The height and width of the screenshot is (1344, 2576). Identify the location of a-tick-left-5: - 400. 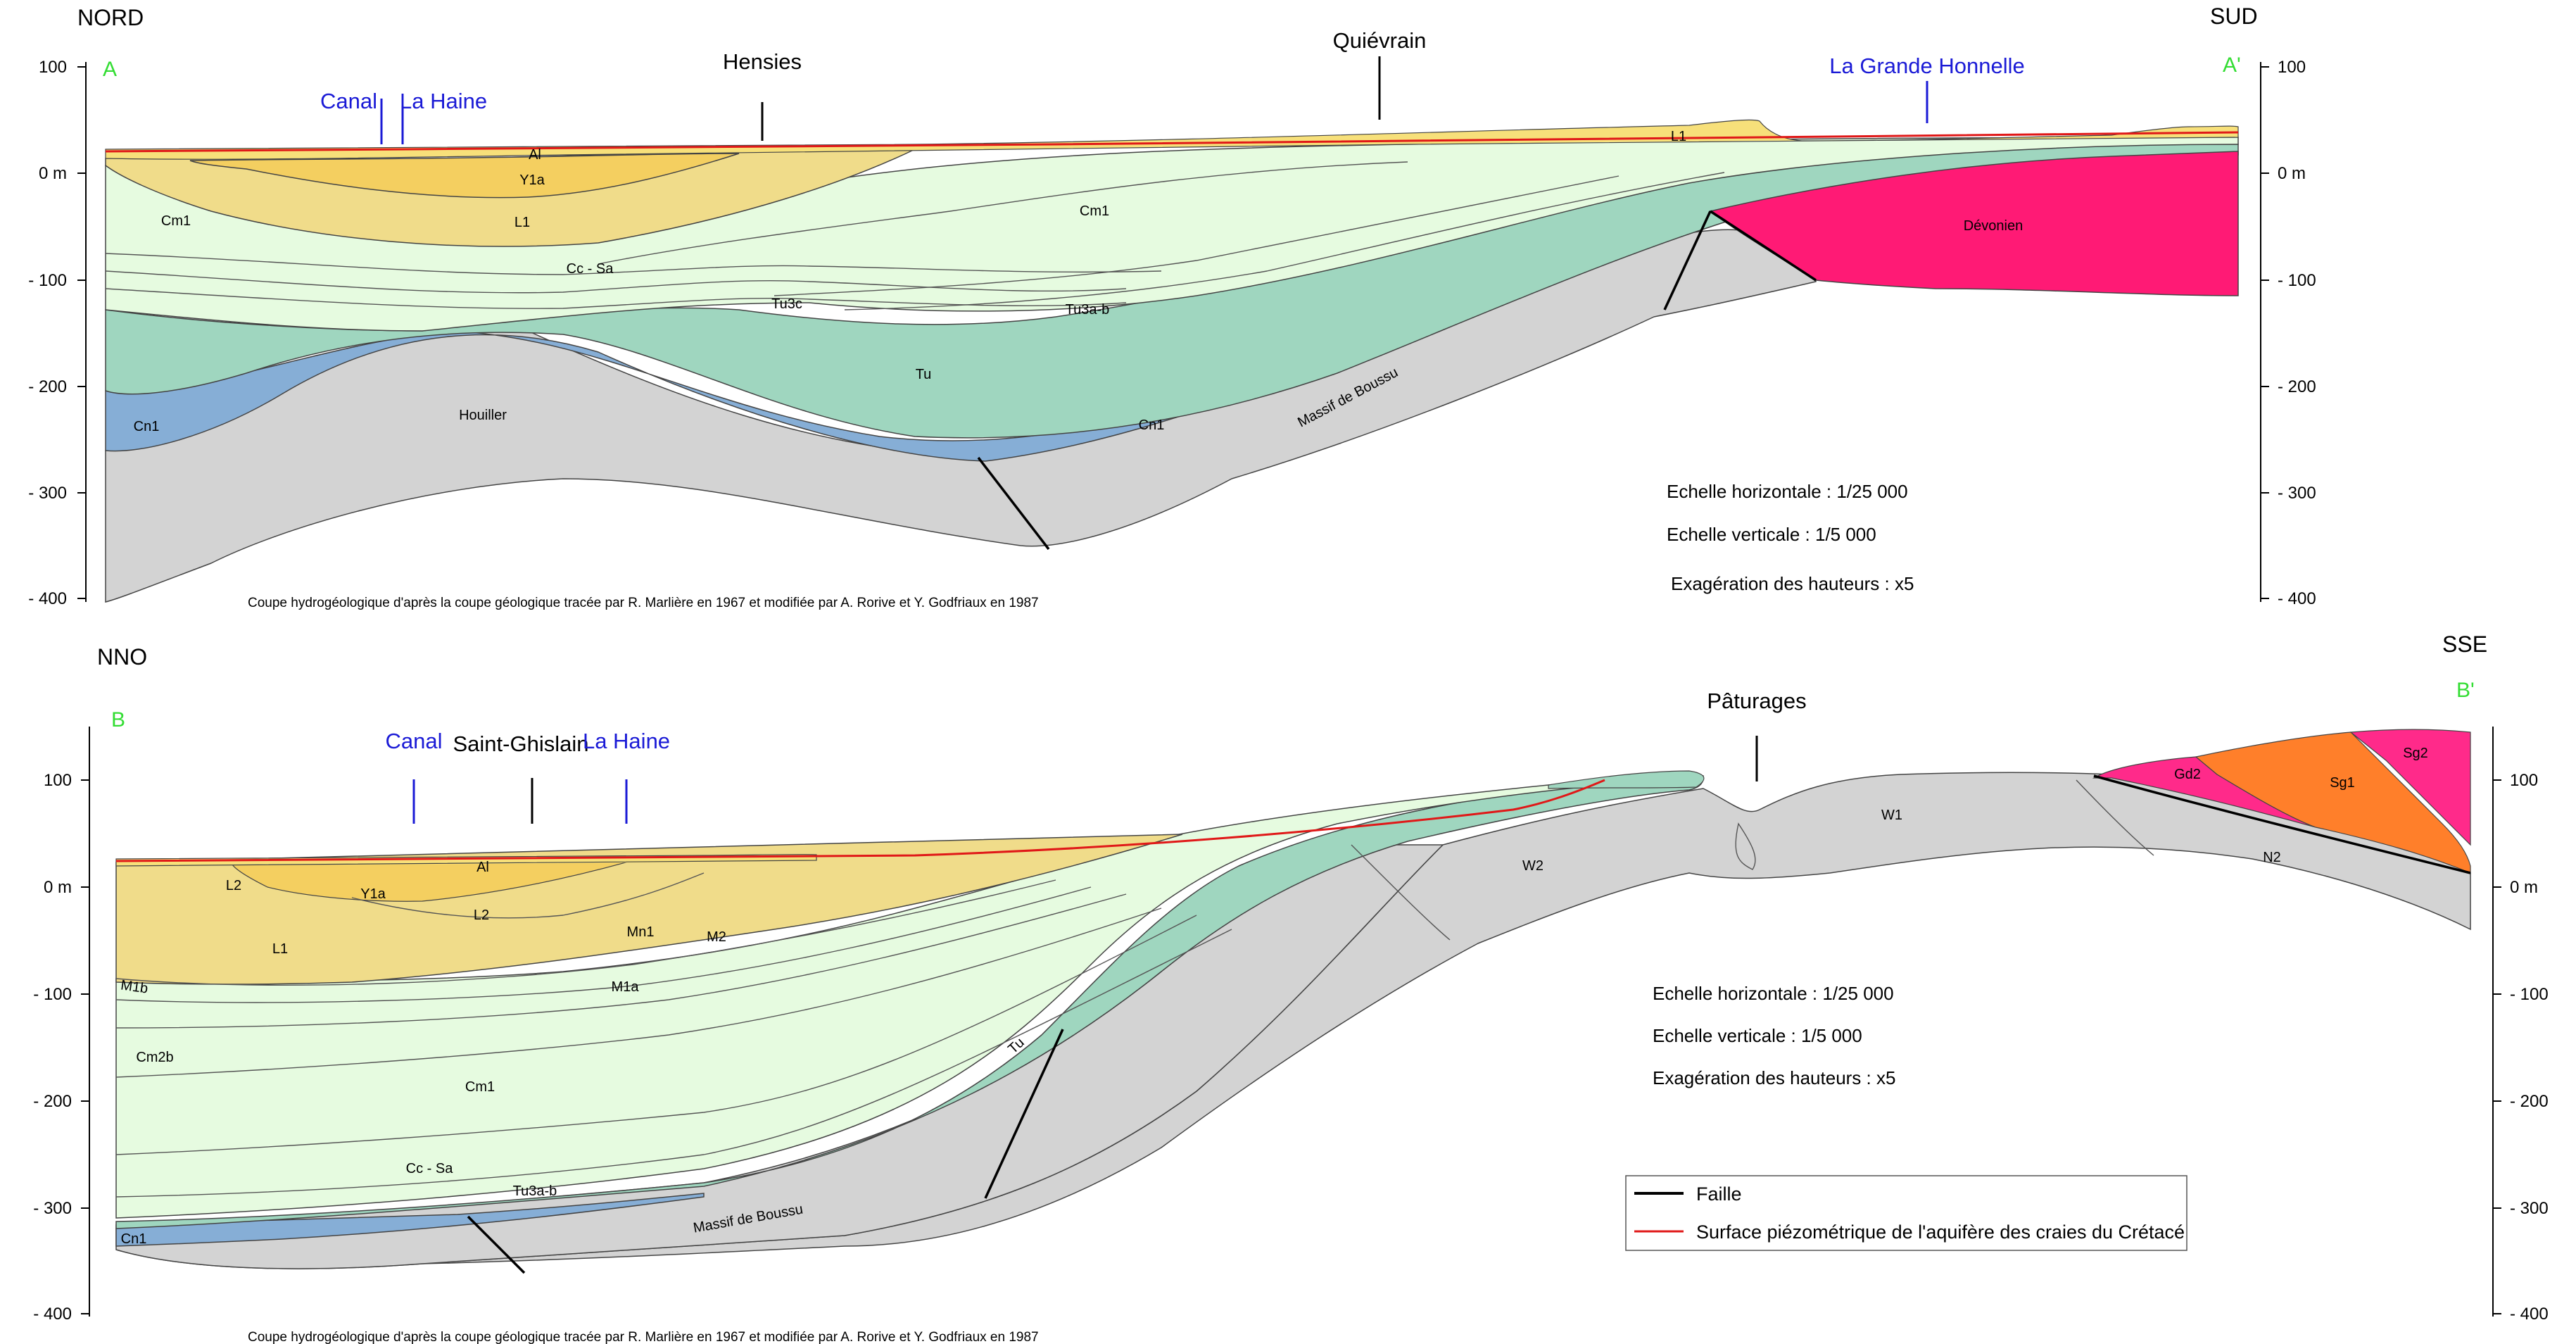
(47, 598).